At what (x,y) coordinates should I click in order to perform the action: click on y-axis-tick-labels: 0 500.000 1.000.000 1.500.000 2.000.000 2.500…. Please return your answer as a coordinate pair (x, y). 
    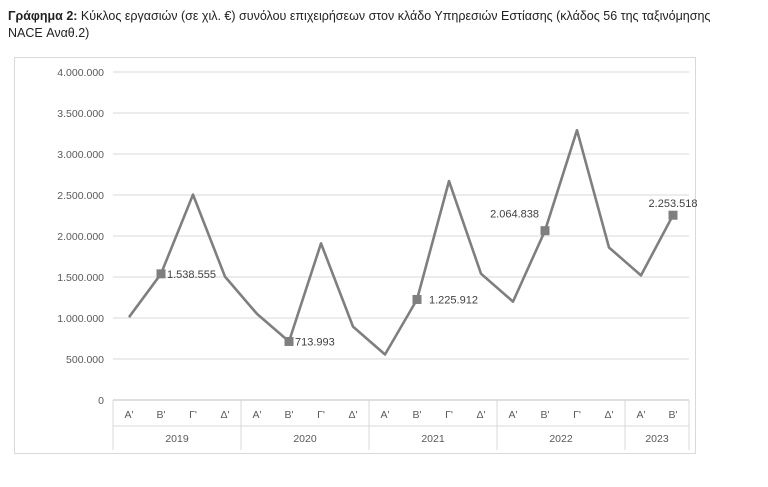
    Looking at the image, I should click on (80, 237).